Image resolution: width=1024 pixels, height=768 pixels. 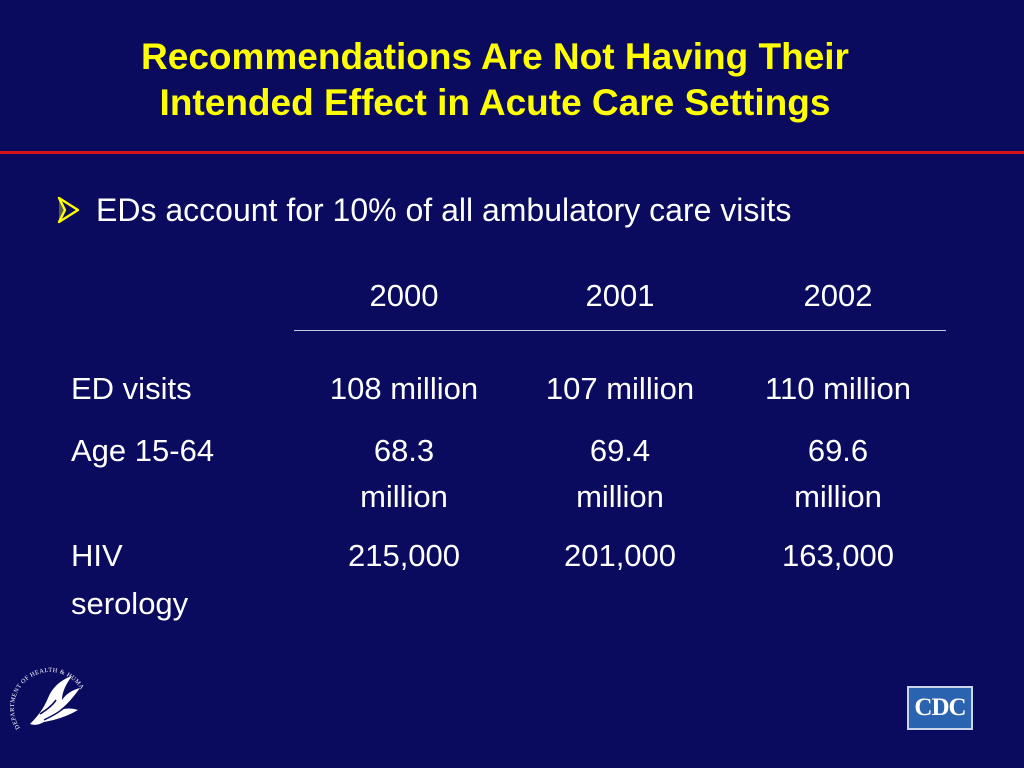 I want to click on cell-hiv-2002: 163,000, so click(x=838, y=555).